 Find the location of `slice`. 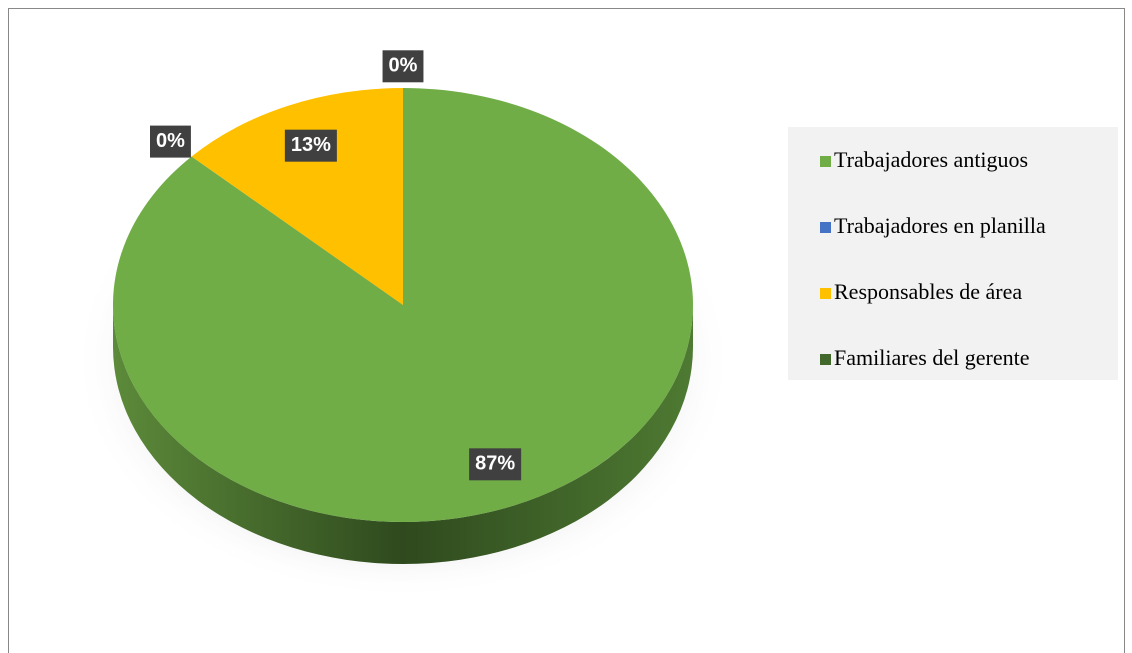

slice is located at coordinates (297, 196).